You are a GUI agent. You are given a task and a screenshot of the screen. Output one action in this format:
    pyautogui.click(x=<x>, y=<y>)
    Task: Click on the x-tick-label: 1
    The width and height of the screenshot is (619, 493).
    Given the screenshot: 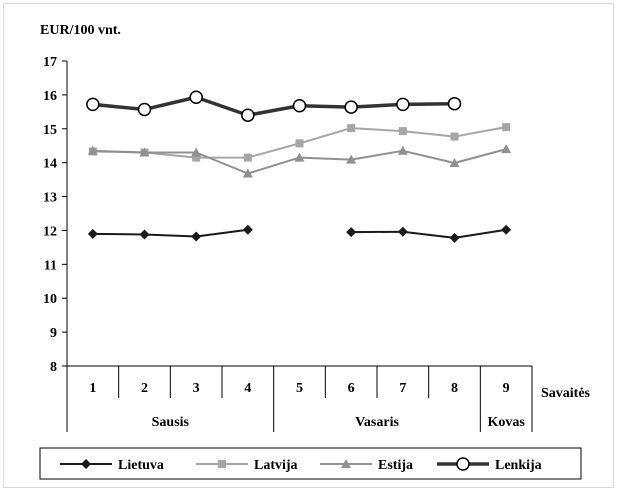 What is the action you would take?
    pyautogui.click(x=92, y=388)
    